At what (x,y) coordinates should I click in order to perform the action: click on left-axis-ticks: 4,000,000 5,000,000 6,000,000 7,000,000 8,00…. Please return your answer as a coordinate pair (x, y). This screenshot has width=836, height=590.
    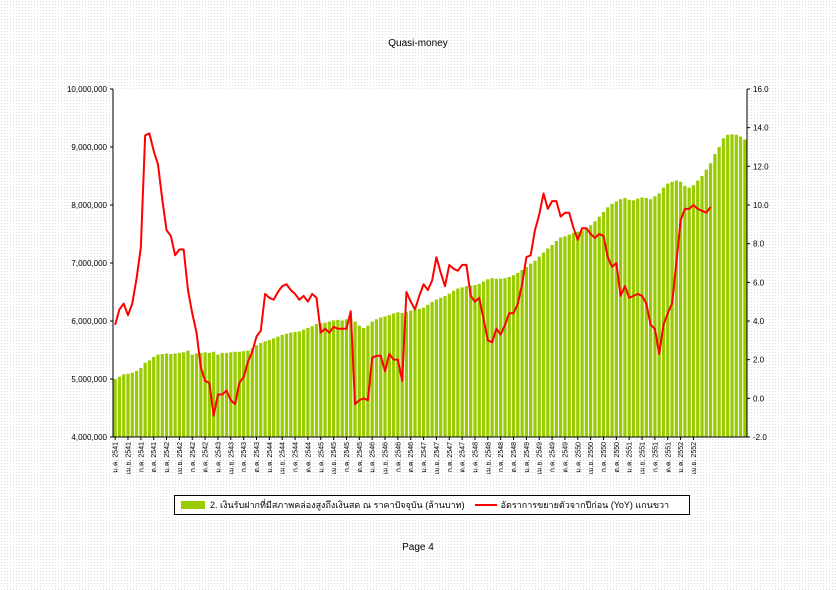
    Looking at the image, I should click on (90, 263).